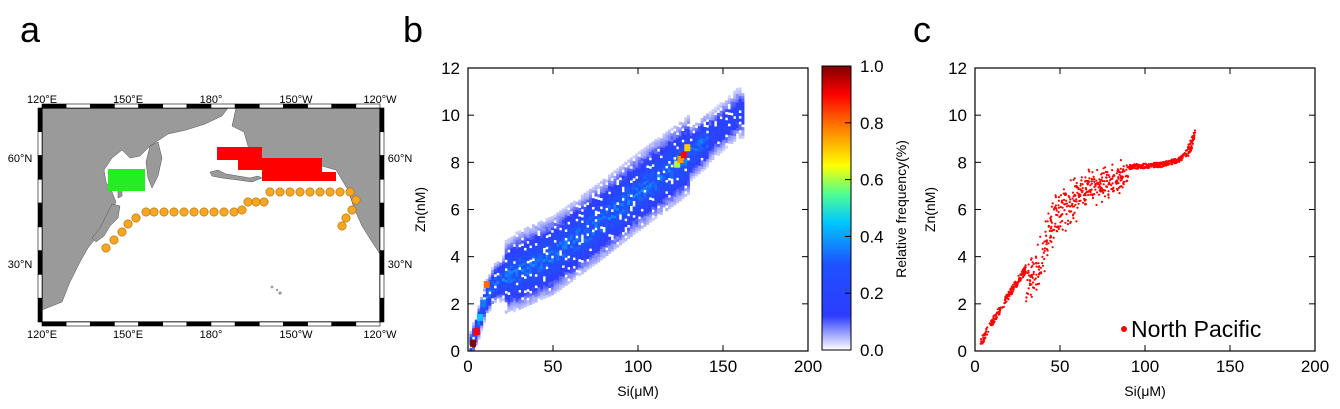 Image resolution: width=1340 pixels, height=409 pixels. Describe the element at coordinates (455, 351) in the screenshot. I see `y-tick-label: 0` at that location.